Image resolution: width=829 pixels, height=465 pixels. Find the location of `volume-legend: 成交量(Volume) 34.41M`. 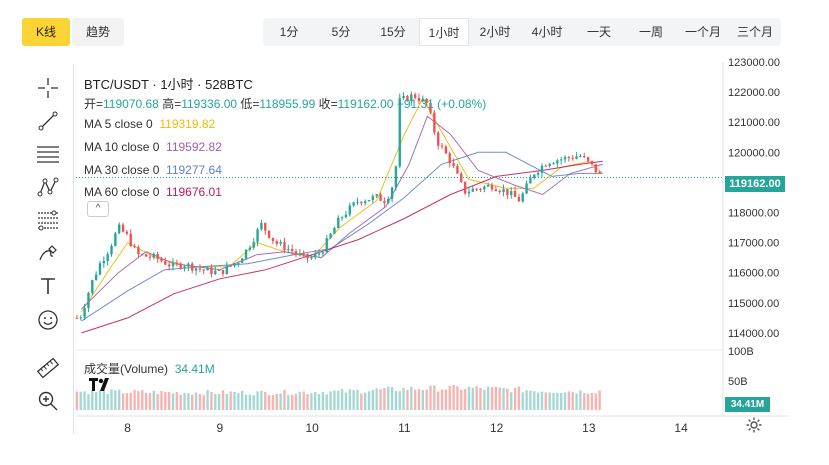

volume-legend: 成交量(Volume) 34.41M is located at coordinates (149, 368).